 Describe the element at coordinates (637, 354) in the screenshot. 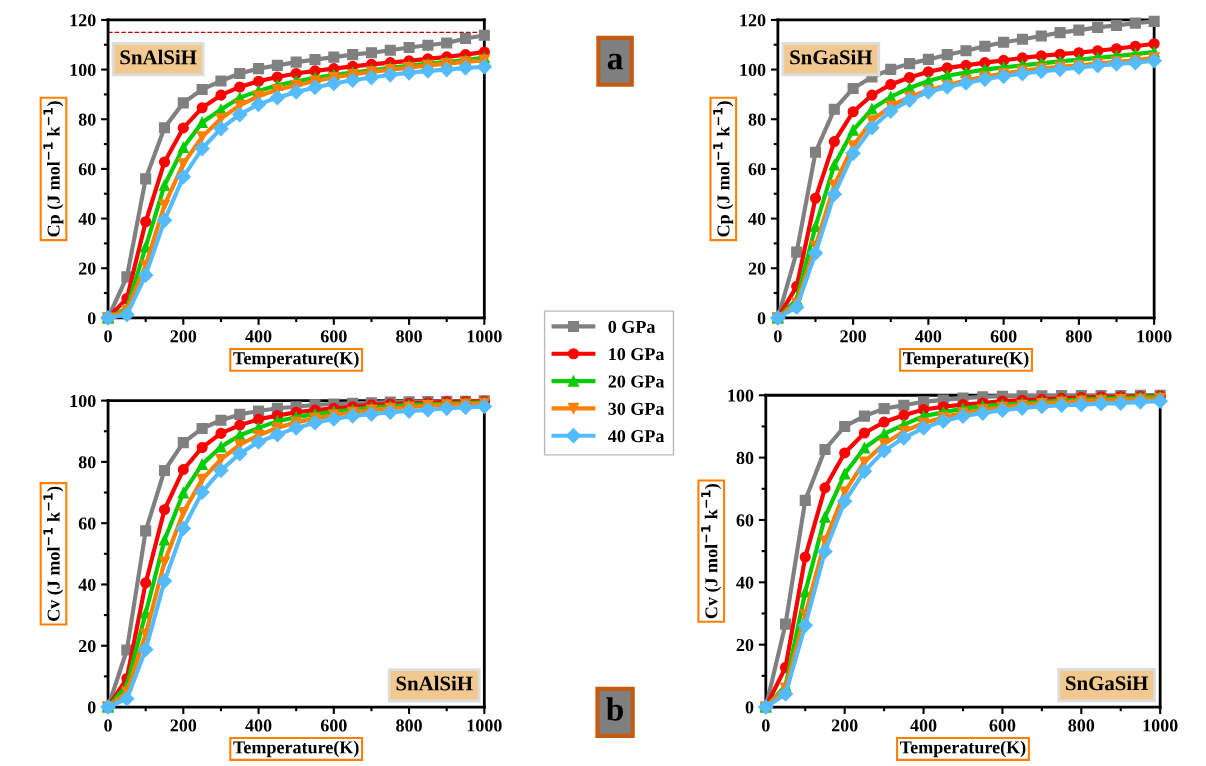

I see `legend-label: 10 GPa` at that location.